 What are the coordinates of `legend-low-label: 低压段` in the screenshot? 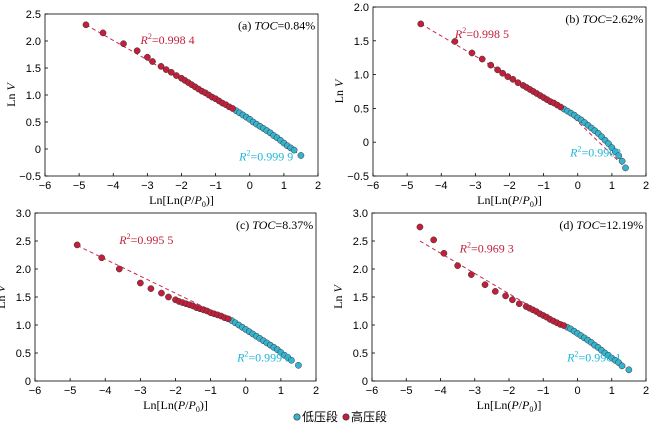 It's located at (320, 416).